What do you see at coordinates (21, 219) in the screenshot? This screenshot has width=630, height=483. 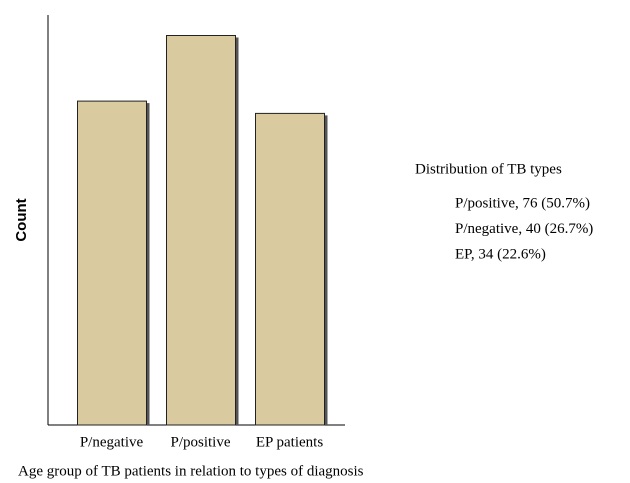 I see `y-axis-label: Count` at bounding box center [21, 219].